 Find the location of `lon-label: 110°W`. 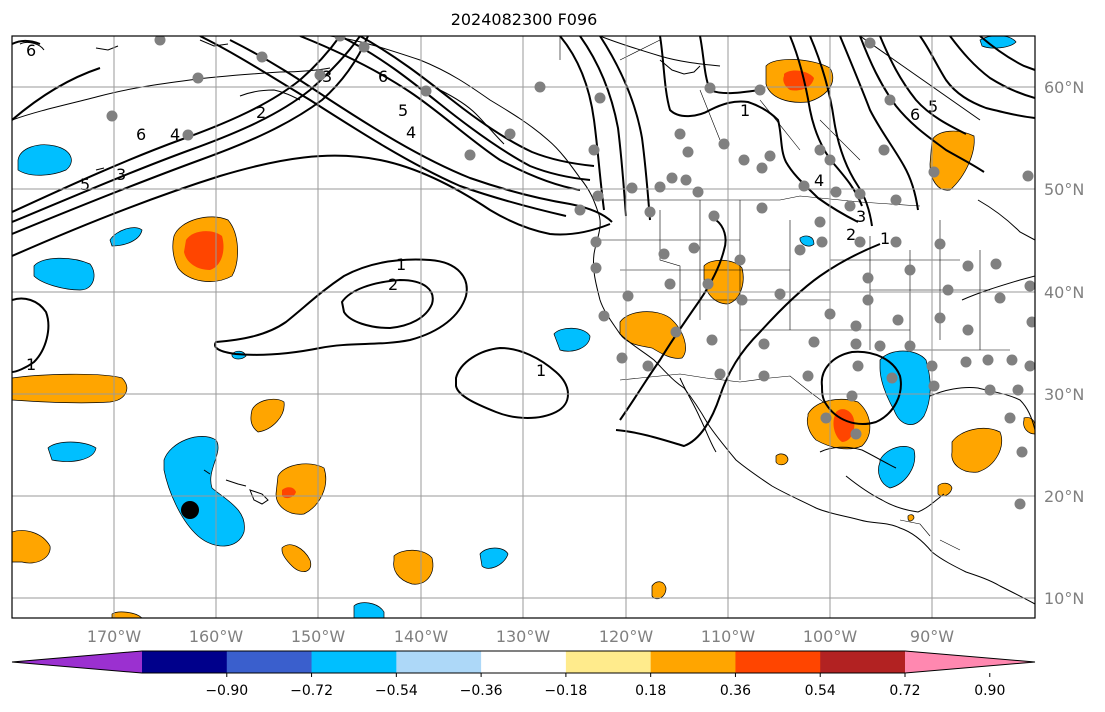

lon-label: 110°W is located at coordinates (728, 636).